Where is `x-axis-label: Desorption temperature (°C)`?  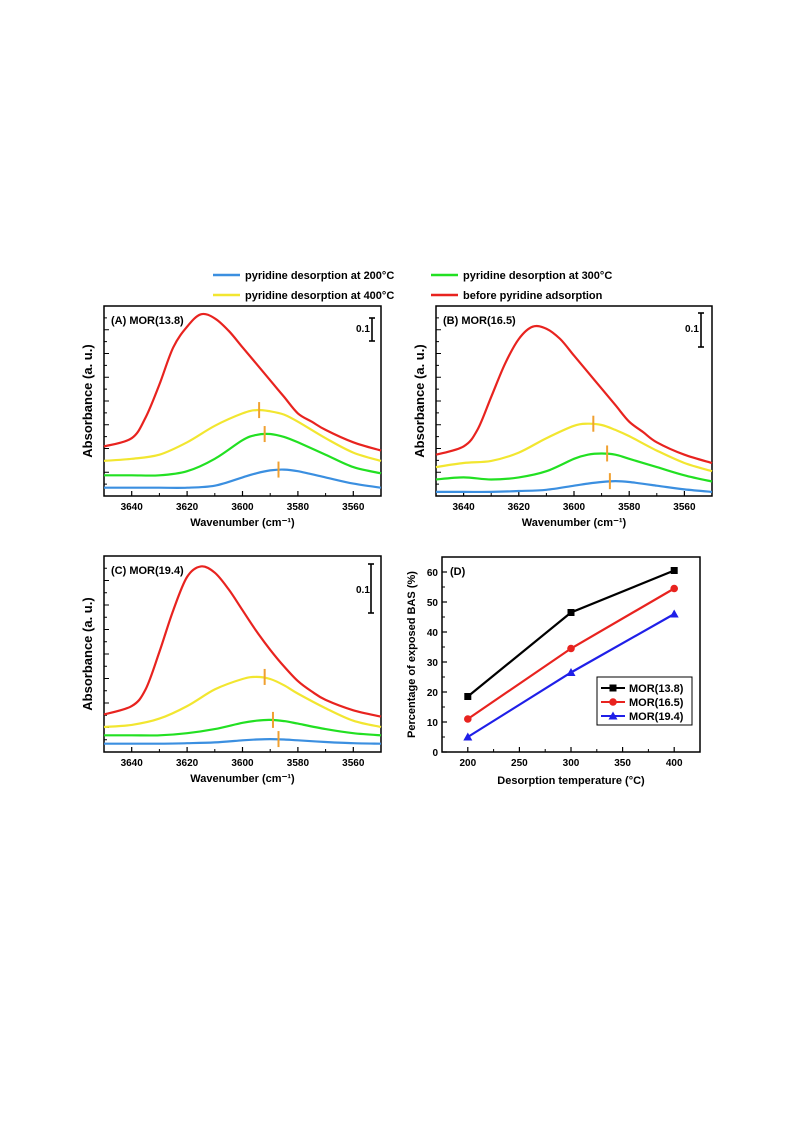 x-axis-label: Desorption temperature (°C) is located at coordinates (571, 781).